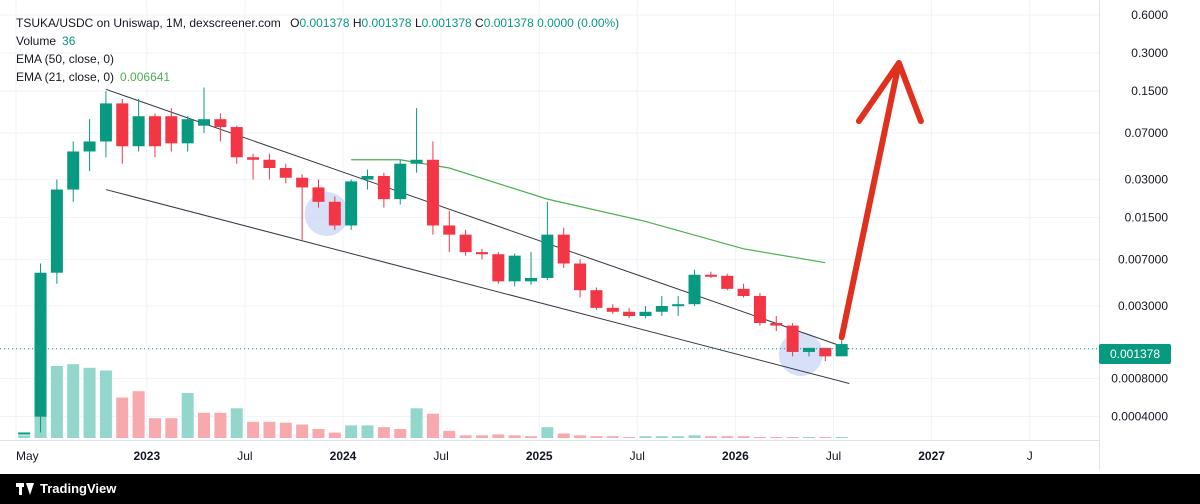 The width and height of the screenshot is (1200, 504). Describe the element at coordinates (146, 456) in the screenshot. I see `x-tick-label: 2023` at that location.